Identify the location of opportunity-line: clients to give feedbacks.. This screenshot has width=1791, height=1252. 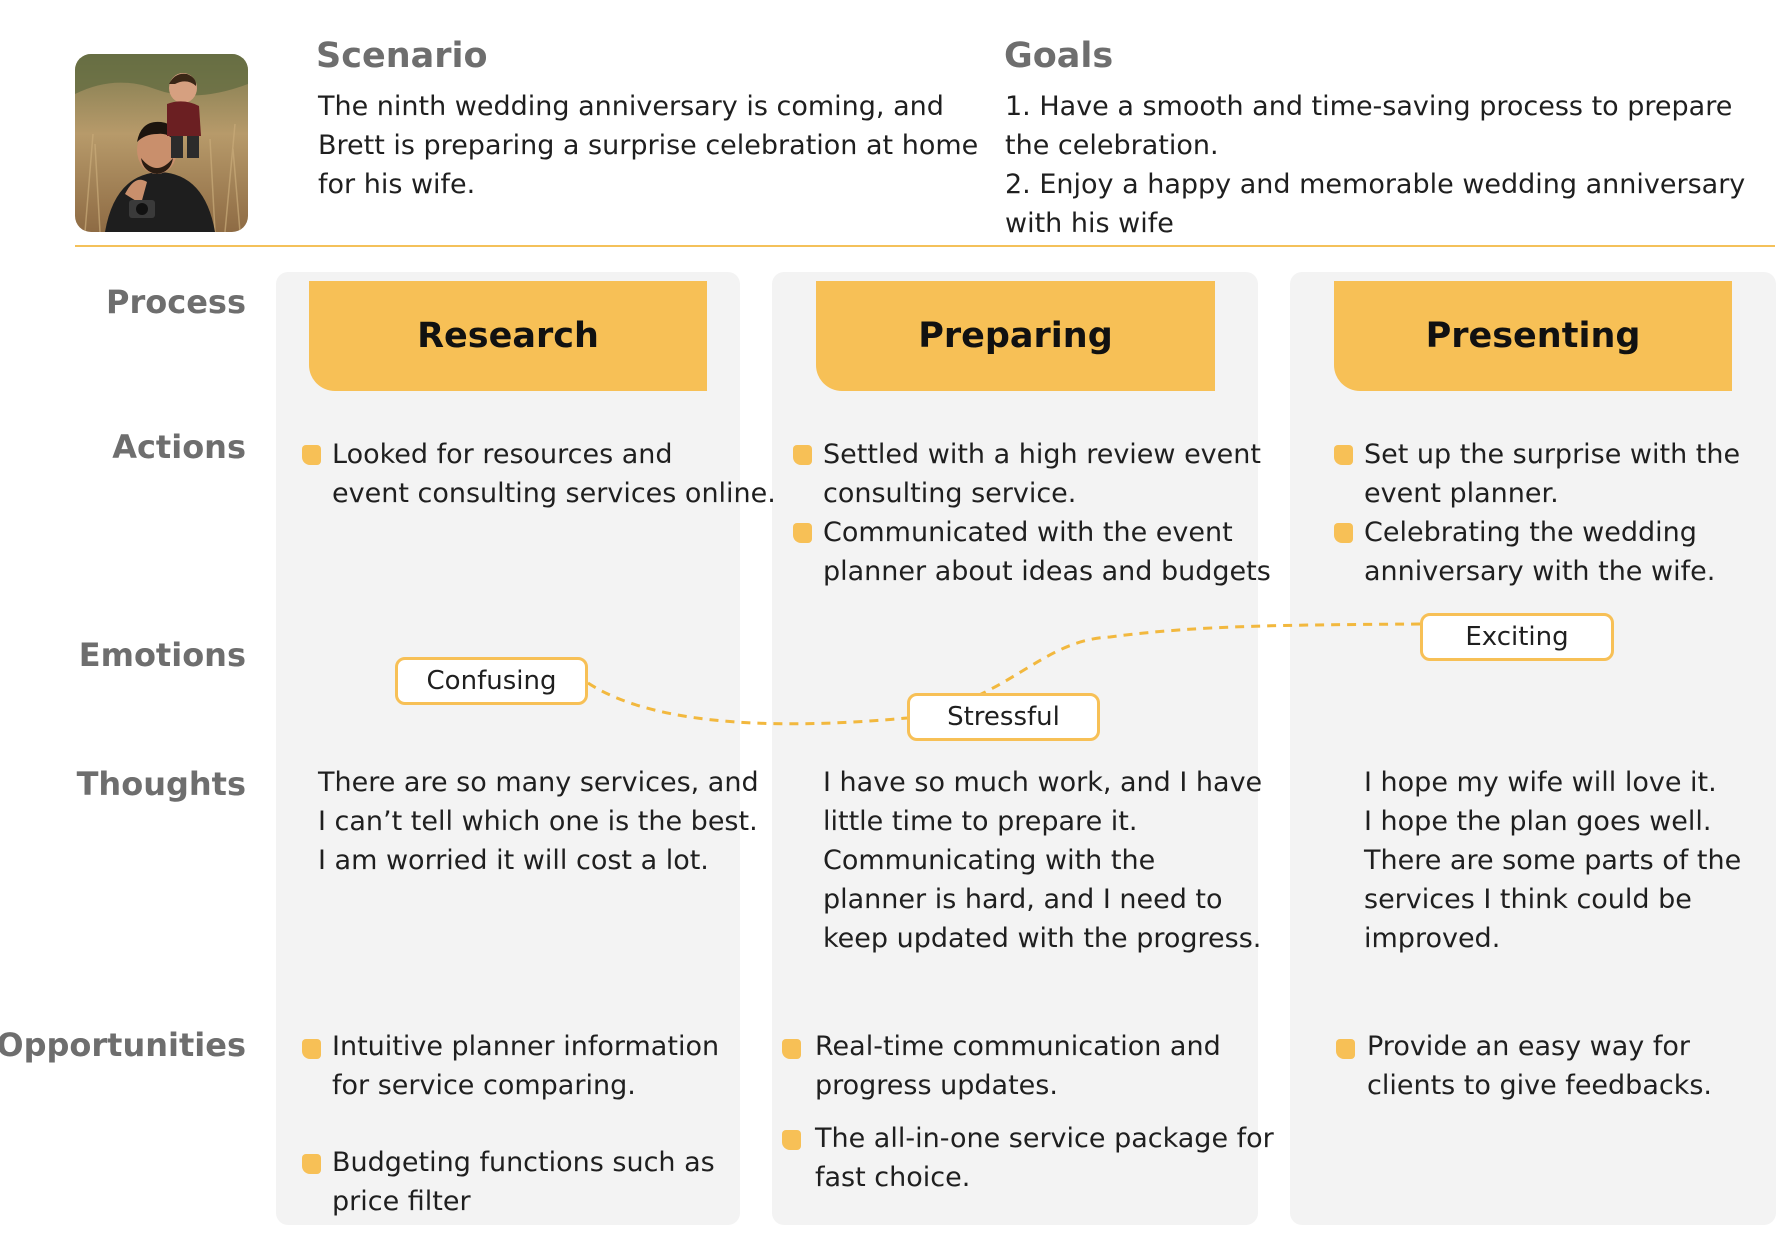
(1539, 1085).